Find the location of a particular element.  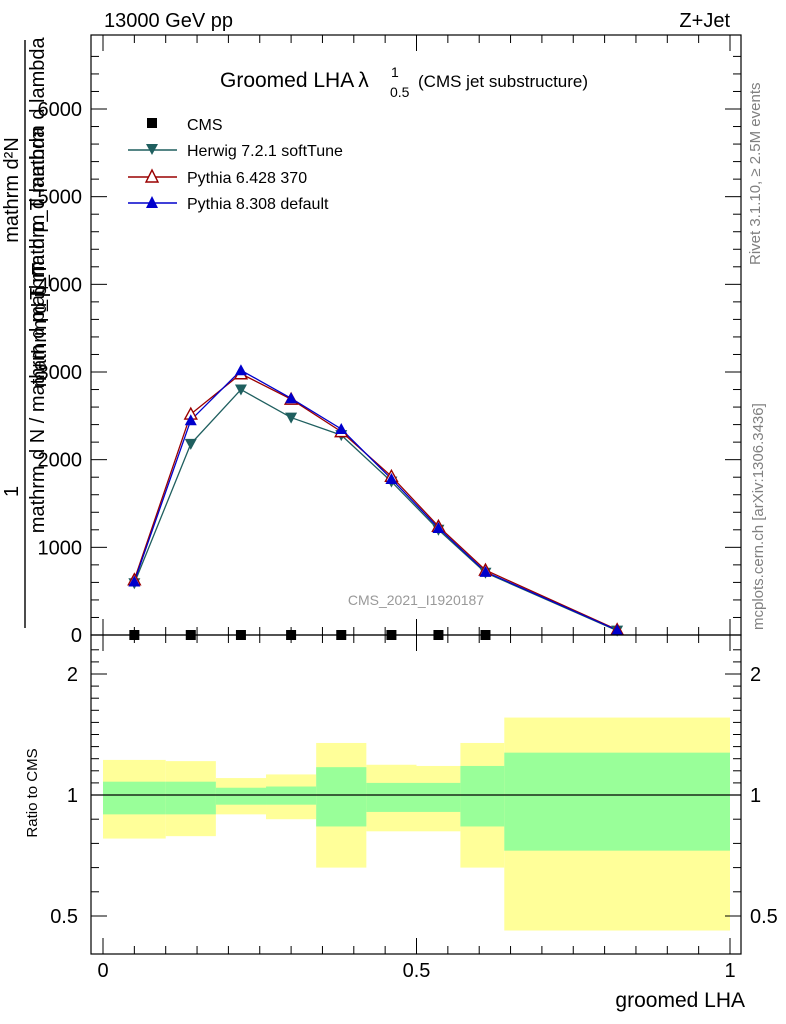

ratio-x-tick-label: 0.5 is located at coordinates (417, 971).